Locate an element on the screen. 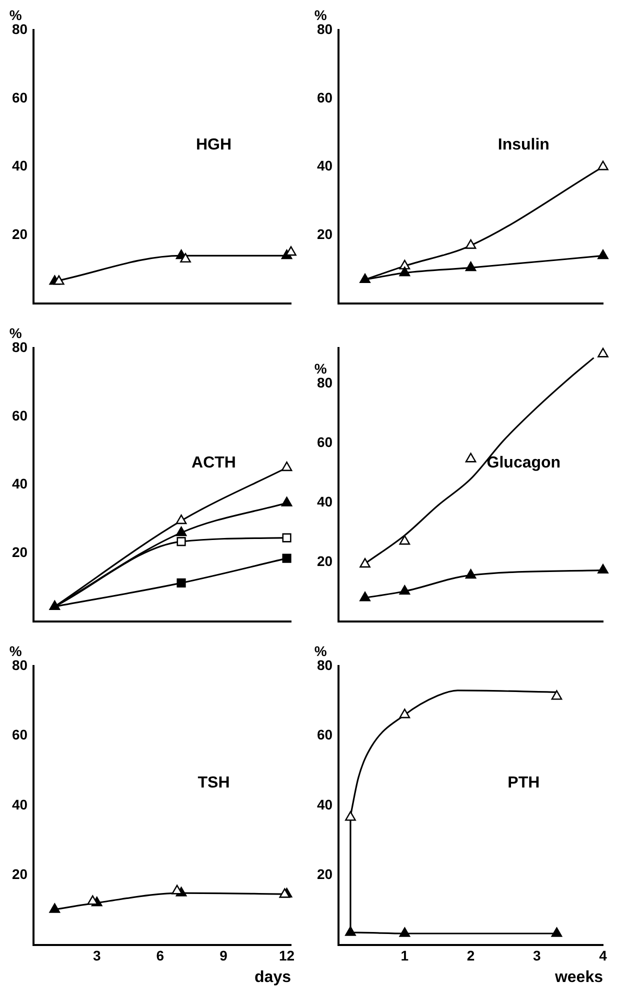 The height and width of the screenshot is (991, 617). text: Glucagon is located at coordinates (523, 463).